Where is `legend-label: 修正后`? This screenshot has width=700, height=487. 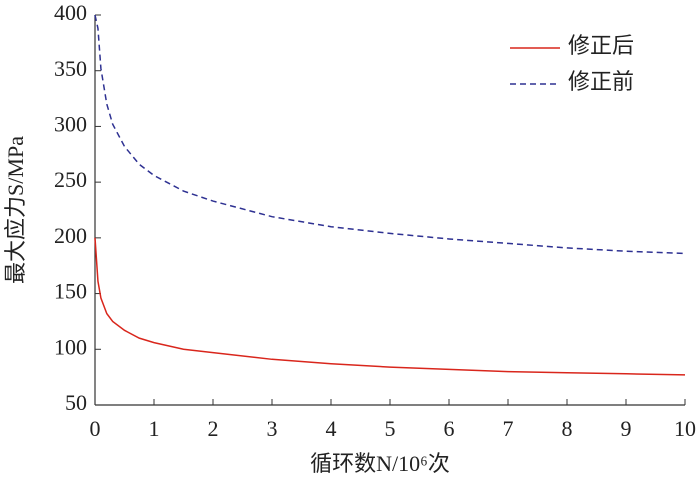
legend-label: 修正后 is located at coordinates (601, 45).